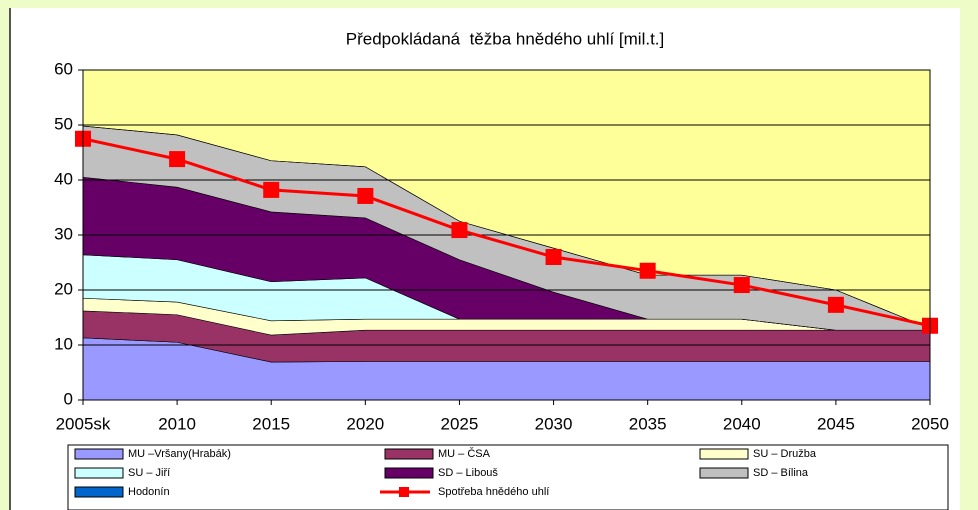 The height and width of the screenshot is (510, 978). I want to click on y-tick-label: 0, so click(68, 398).